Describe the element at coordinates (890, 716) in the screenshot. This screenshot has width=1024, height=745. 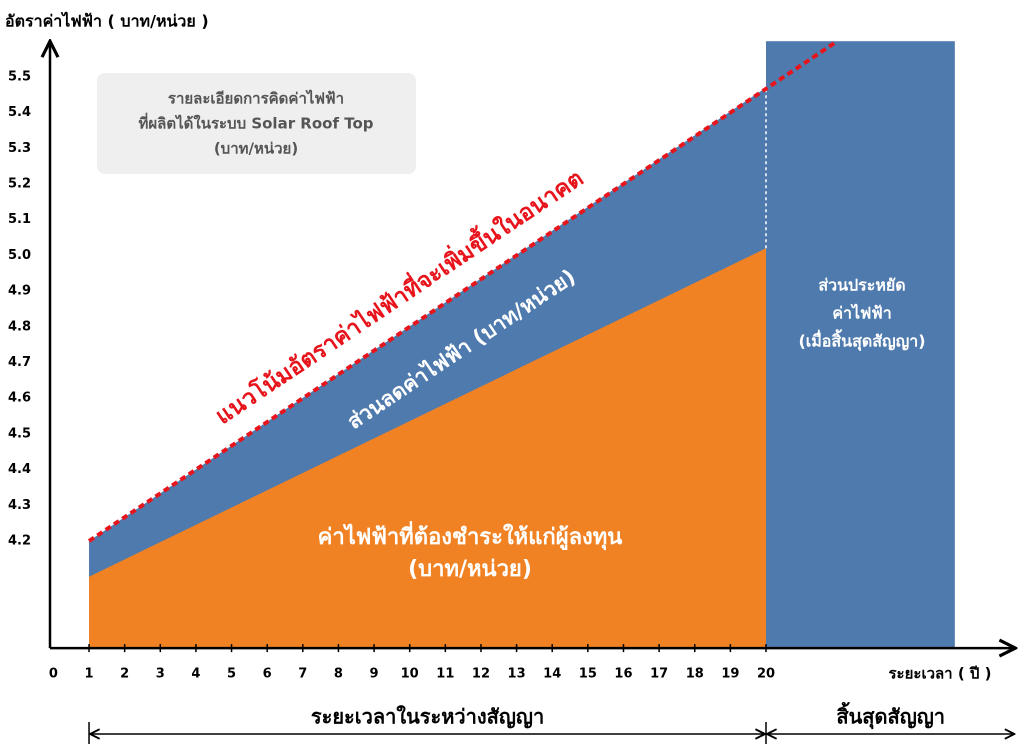
I see `period-label: สิ้นสุดสัญญา` at that location.